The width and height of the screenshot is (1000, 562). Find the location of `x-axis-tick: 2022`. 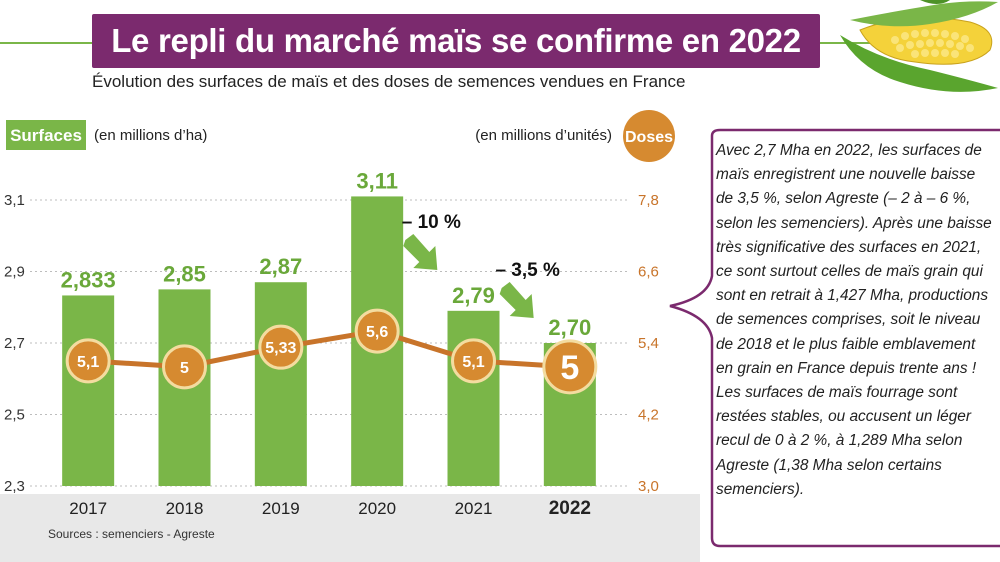

x-axis-tick: 2022 is located at coordinates (570, 508).